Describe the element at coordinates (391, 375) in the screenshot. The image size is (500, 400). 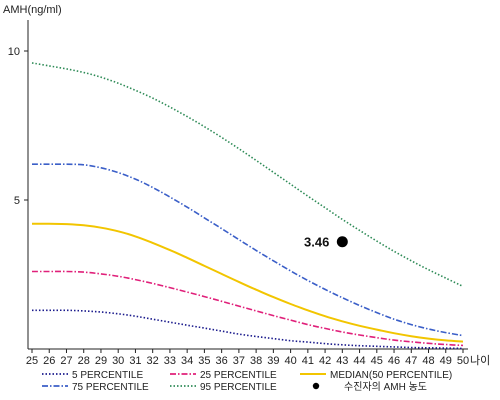
I see `legend-label-median-50-percentile: MEDIAN(50 PERCENTILE)` at that location.